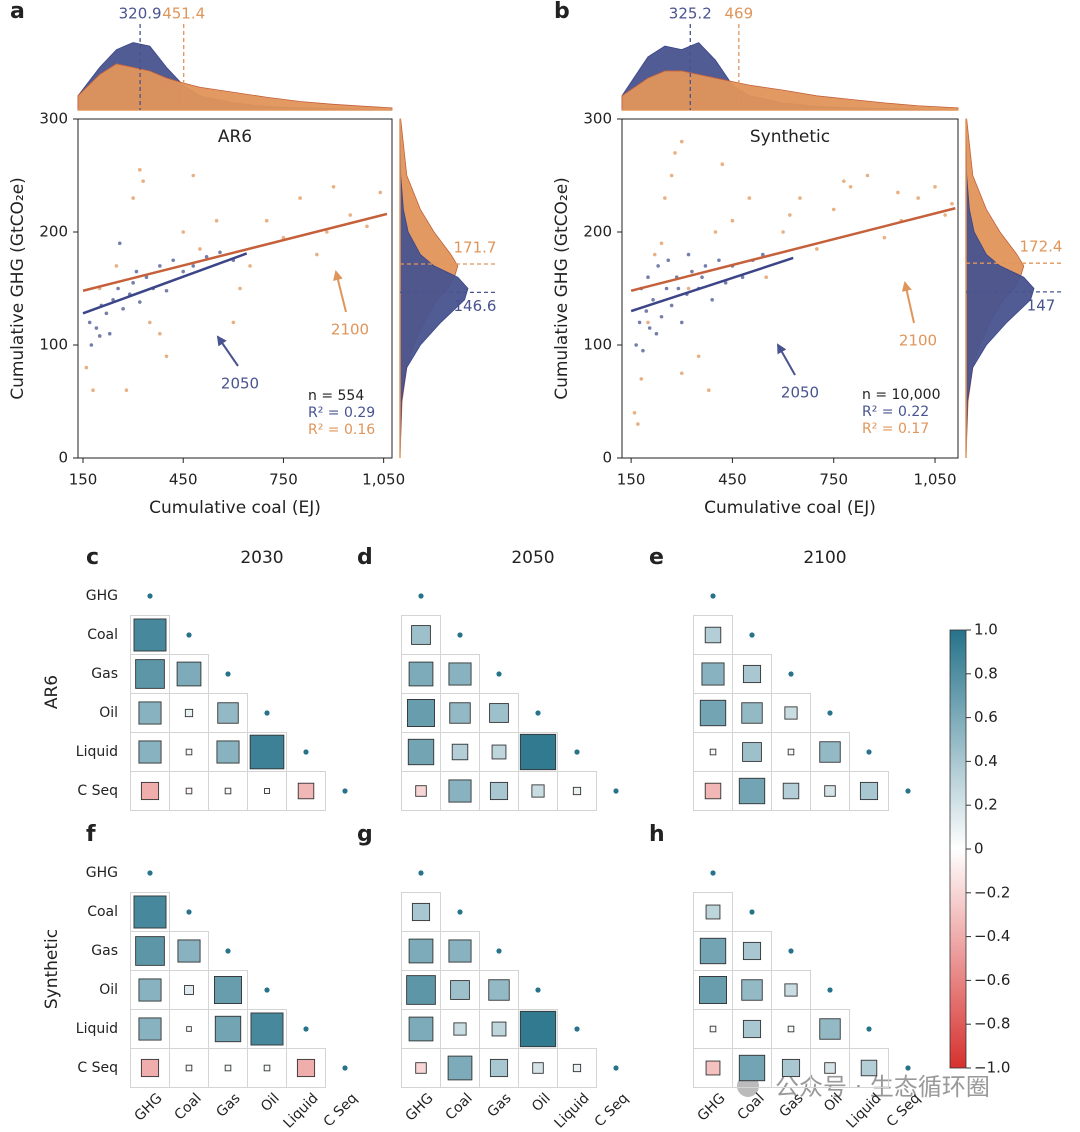  What do you see at coordinates (597, 119) in the screenshot?
I see `y-tick-label: 300` at bounding box center [597, 119].